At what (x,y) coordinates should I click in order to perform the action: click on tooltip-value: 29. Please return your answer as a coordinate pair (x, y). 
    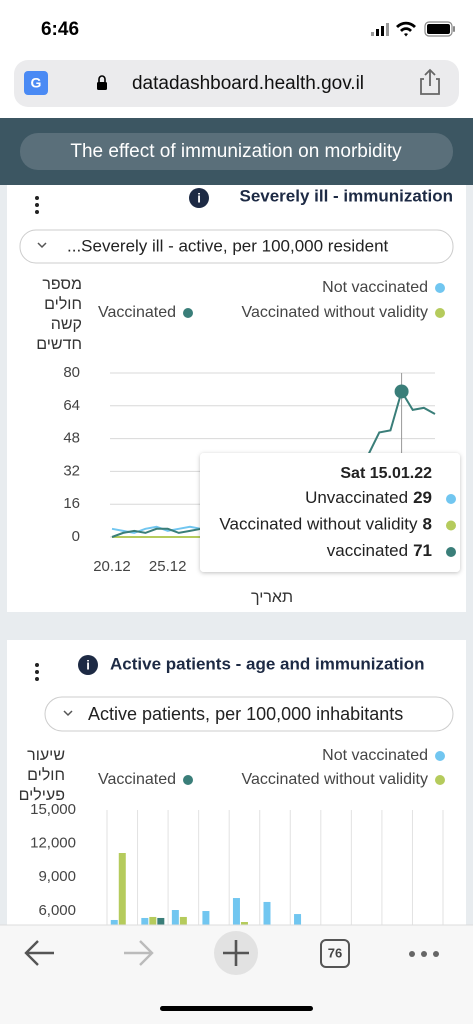
    Looking at the image, I should click on (422, 497).